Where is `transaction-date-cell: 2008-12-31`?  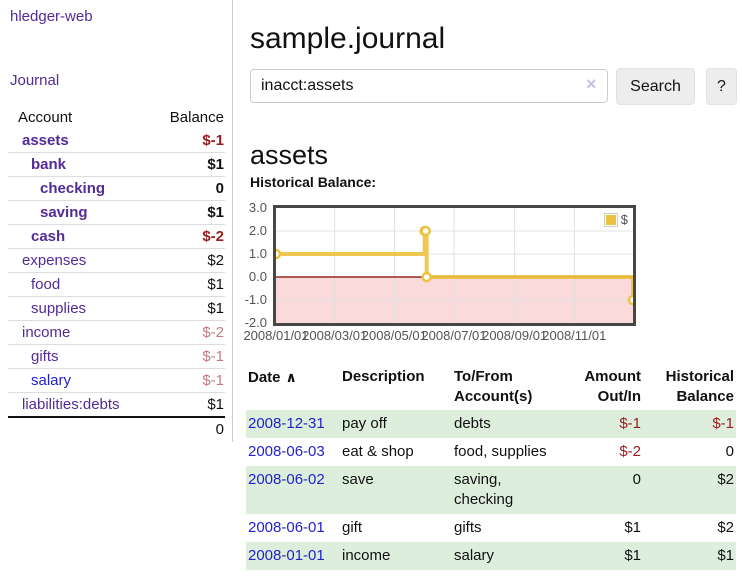 transaction-date-cell: 2008-12-31 is located at coordinates (293, 424).